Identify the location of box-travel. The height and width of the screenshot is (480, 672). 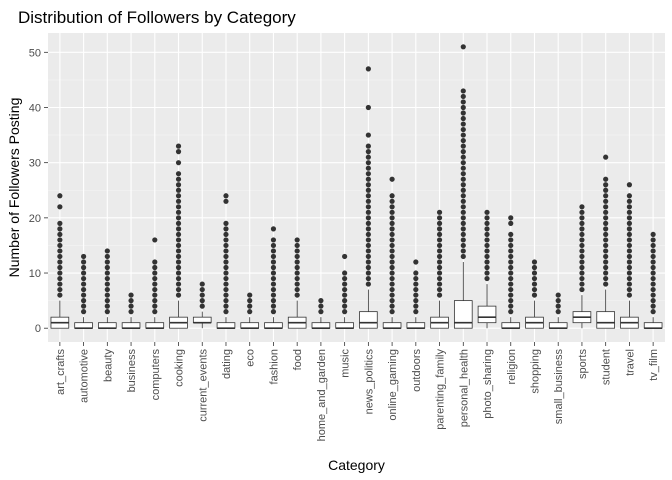
(629, 255).